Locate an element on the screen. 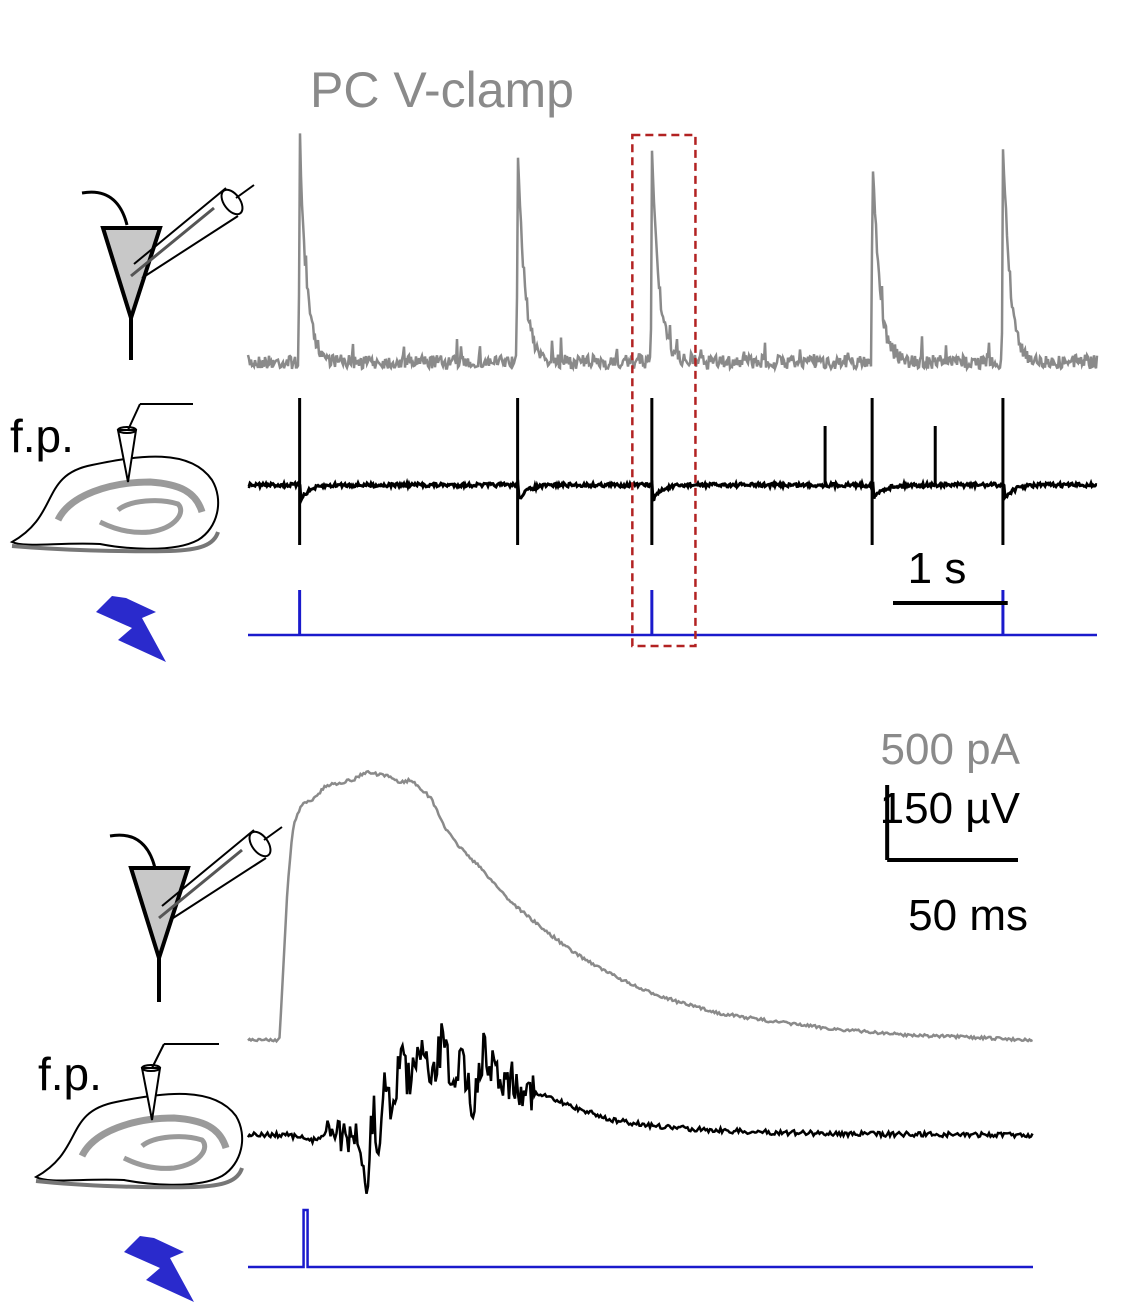 Image resolution: width=1135 pixels, height=1303 pixels. lightning-bolt-icon is located at coordinates (131, 629).